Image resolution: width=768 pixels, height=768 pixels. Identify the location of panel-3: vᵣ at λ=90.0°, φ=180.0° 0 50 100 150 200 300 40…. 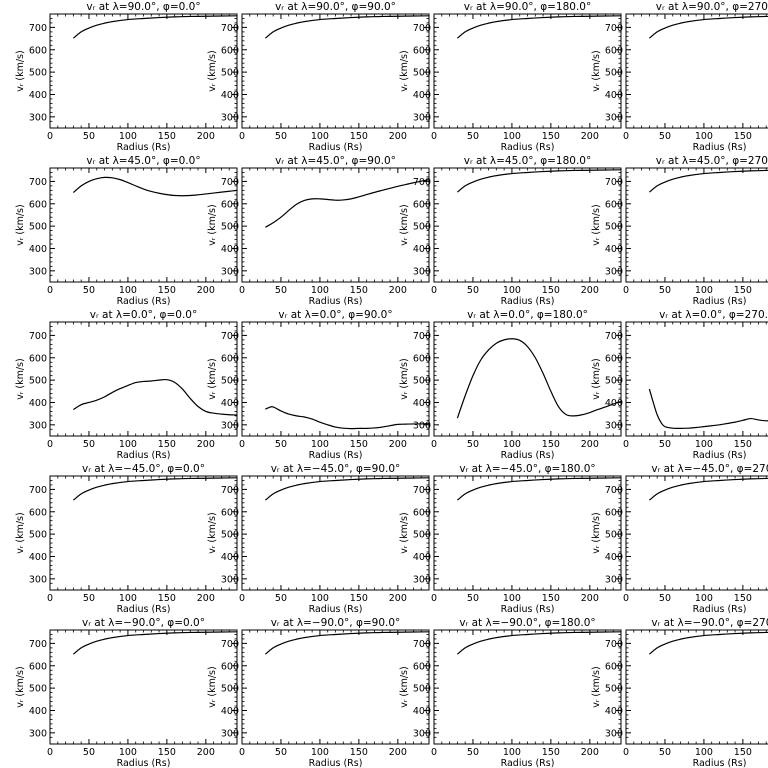
(510, 77).